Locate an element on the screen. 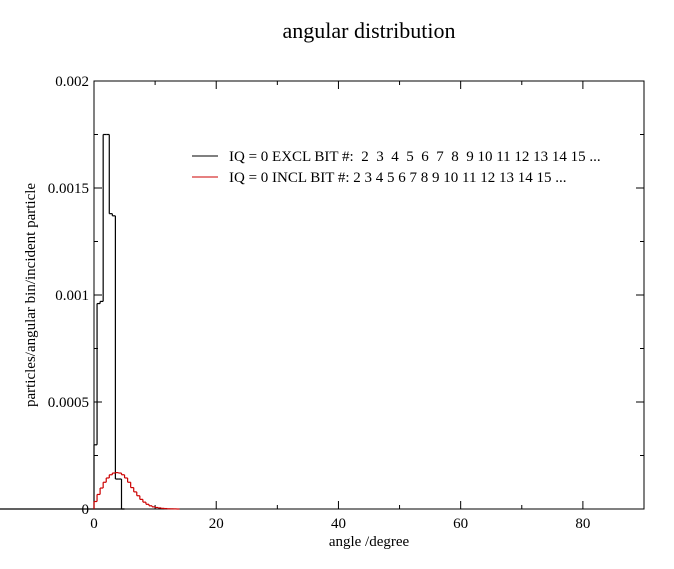  x-axis-label: angle /degree is located at coordinates (369, 542).